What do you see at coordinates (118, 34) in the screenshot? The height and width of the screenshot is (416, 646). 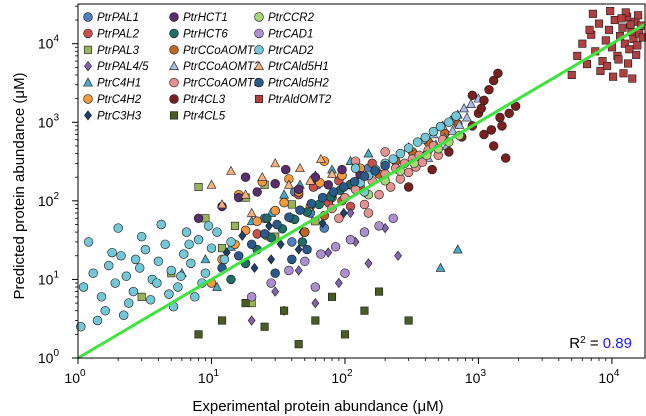 I see `legend-label: PtrPAL2` at bounding box center [118, 34].